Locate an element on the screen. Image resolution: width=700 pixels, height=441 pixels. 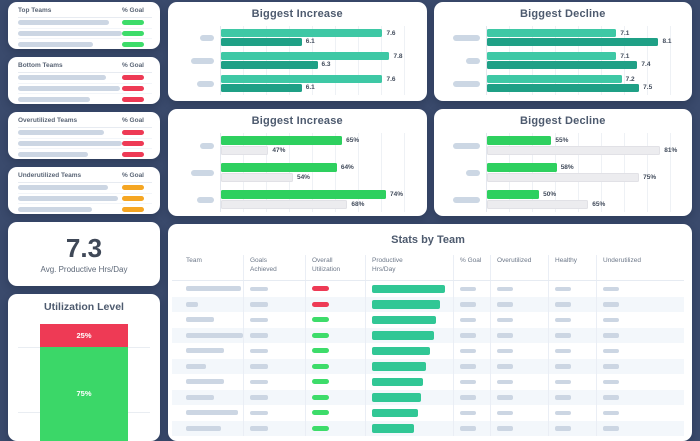
bar-value-label: 55% is located at coordinates (562, 141).